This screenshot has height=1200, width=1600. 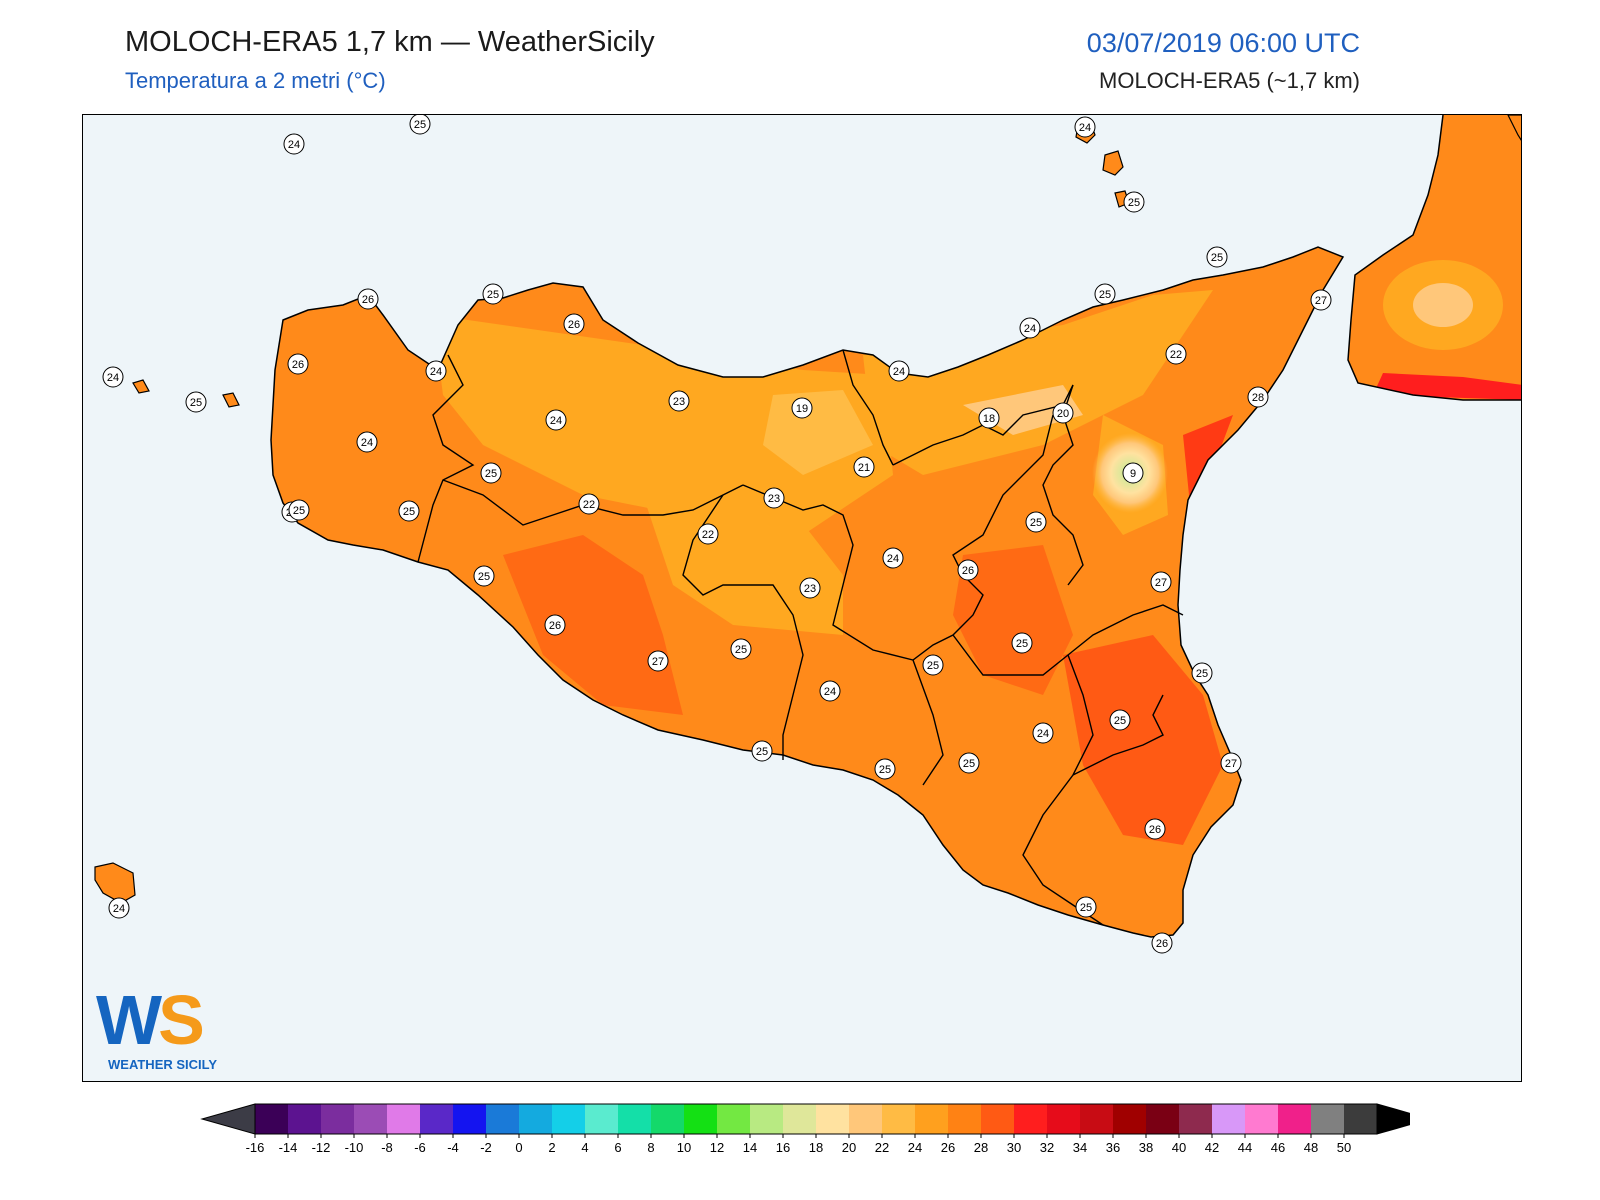 What do you see at coordinates (864, 467) in the screenshot?
I see `station-marker: 21` at bounding box center [864, 467].